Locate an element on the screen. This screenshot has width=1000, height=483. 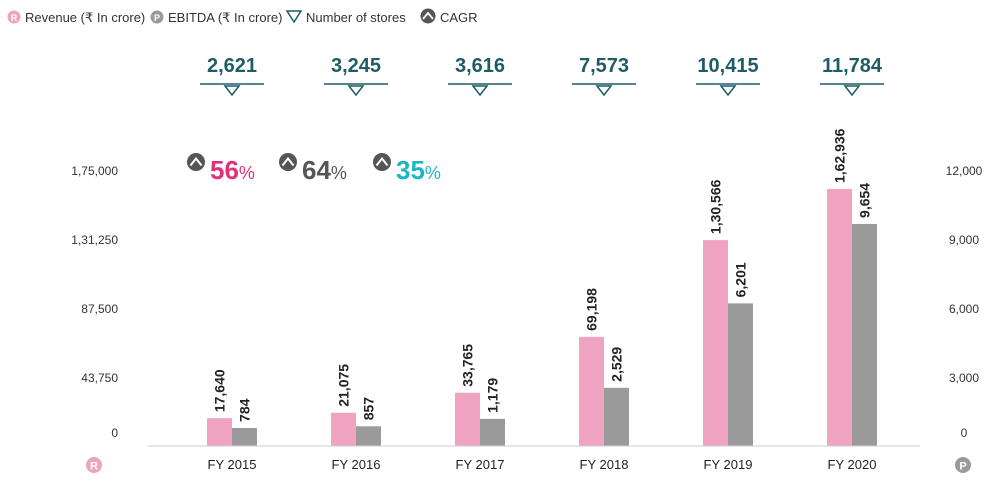
ebitda-value-label: 9,654 is located at coordinates (865, 200).